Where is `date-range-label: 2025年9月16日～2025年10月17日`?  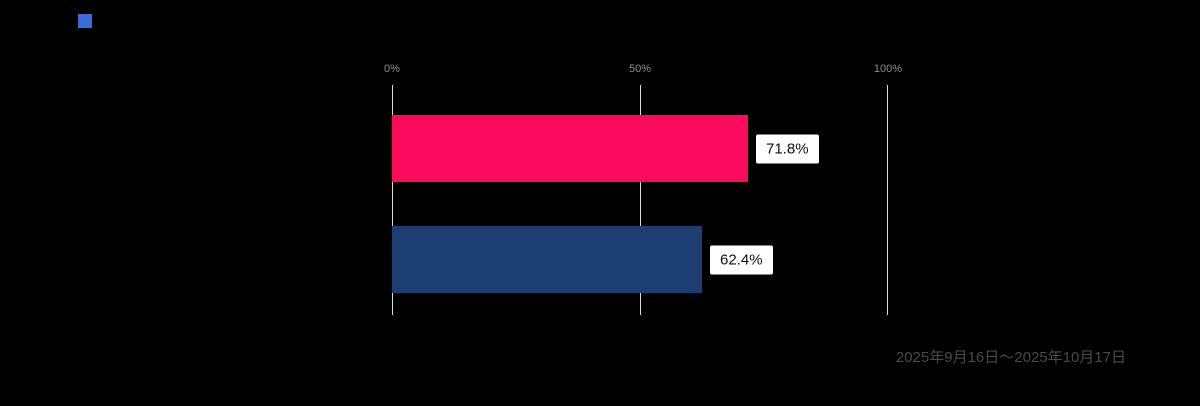 date-range-label: 2025年9月16日～2025年10月17日 is located at coordinates (1010, 357).